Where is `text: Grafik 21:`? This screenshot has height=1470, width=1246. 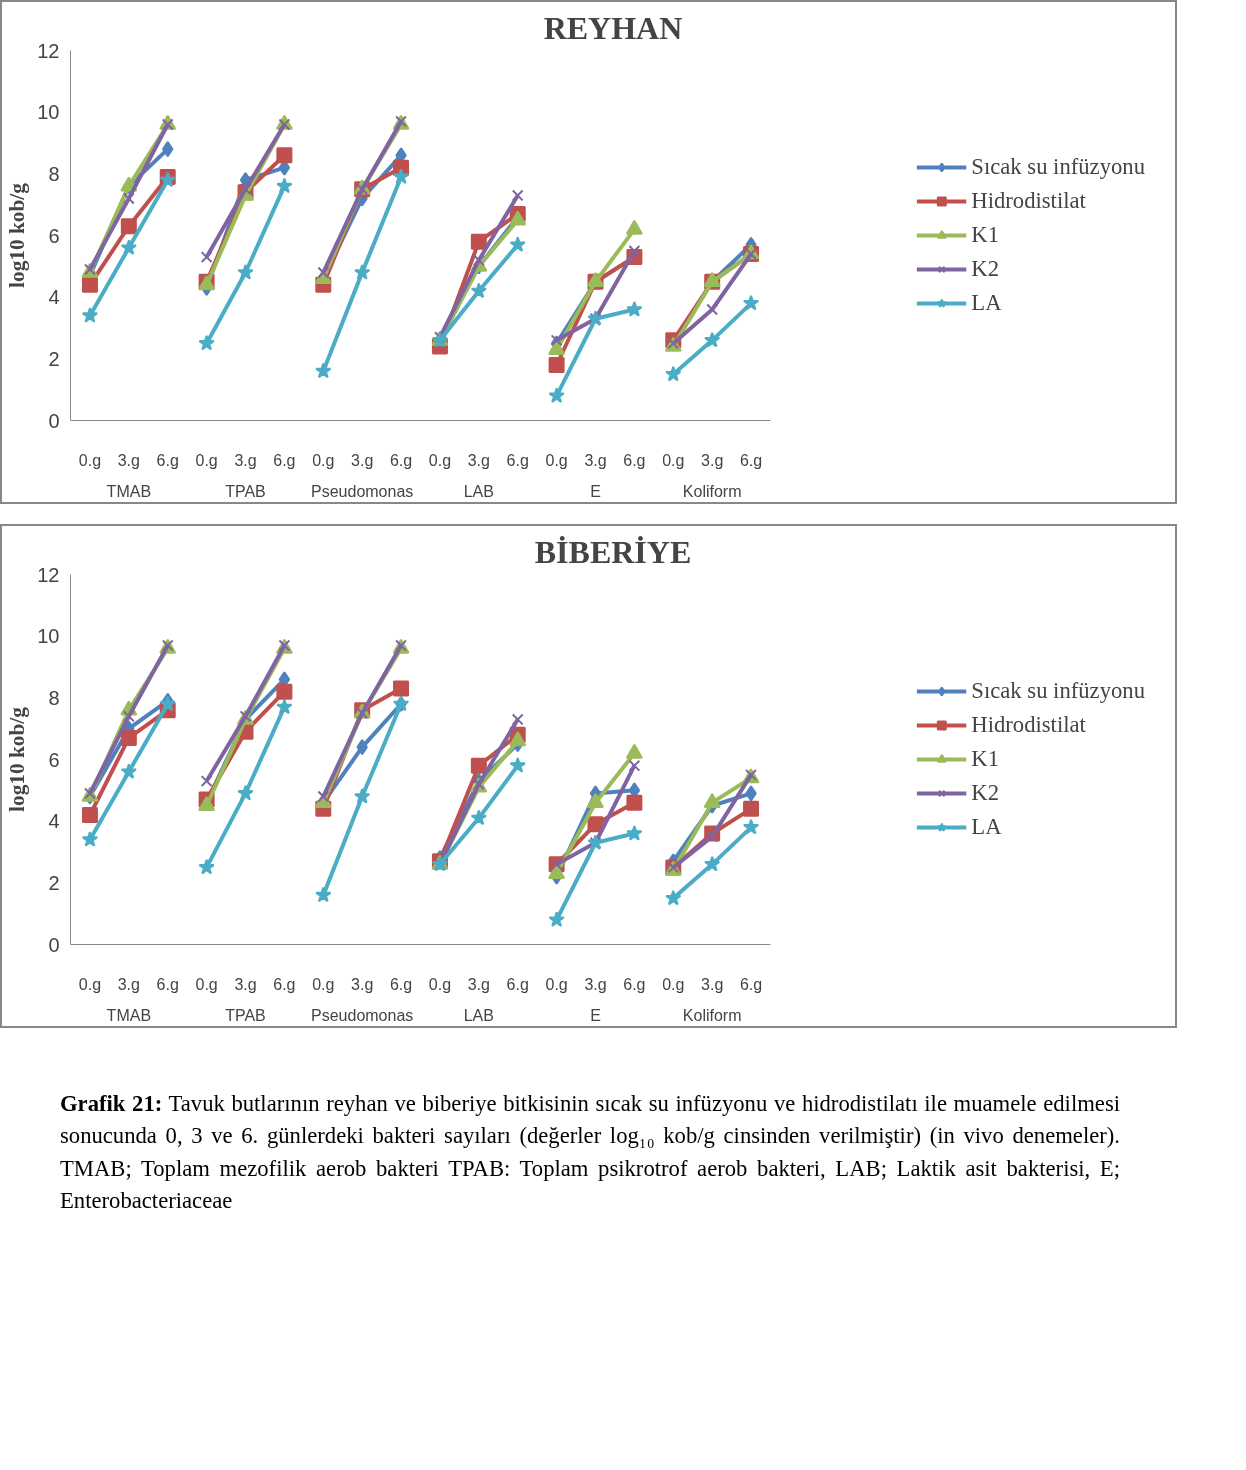 text: Grafik 21: is located at coordinates (111, 1103).